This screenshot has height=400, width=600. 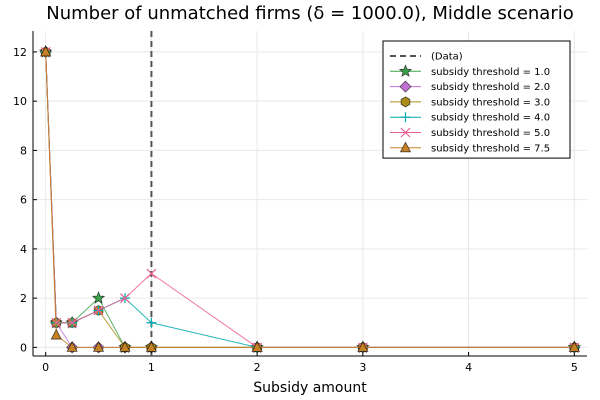 What do you see at coordinates (23, 298) in the screenshot?
I see `y-tick-label-1: 2` at bounding box center [23, 298].